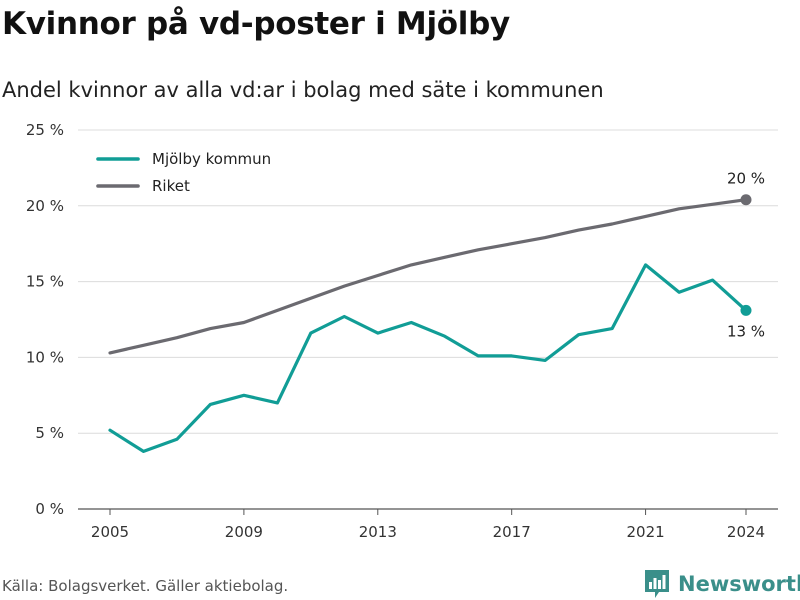  I want to click on brand-name: Newsworthy, so click(739, 584).